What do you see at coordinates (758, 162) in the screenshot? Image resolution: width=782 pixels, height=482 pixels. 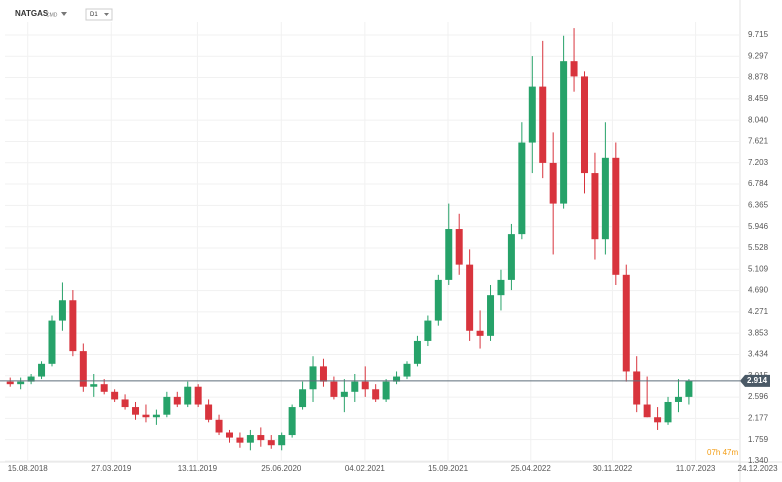 I see `y-tick-label: 7.203` at bounding box center [758, 162].